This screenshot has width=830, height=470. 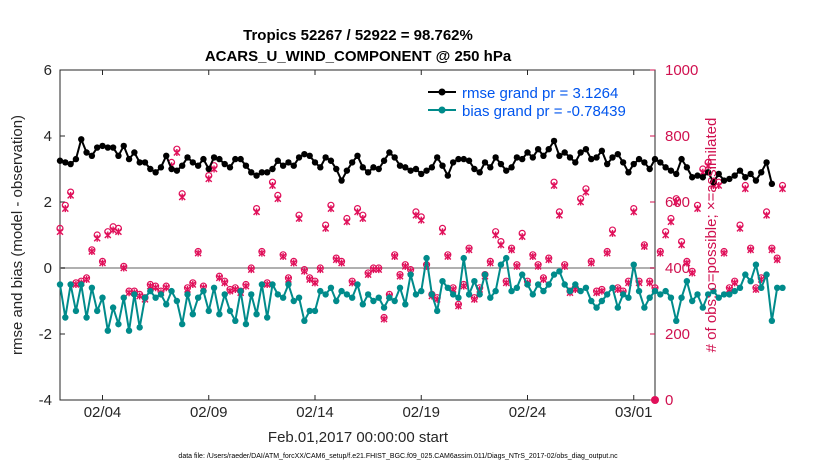 What do you see at coordinates (655, 400) in the screenshot?
I see `obs-end-marker` at bounding box center [655, 400].